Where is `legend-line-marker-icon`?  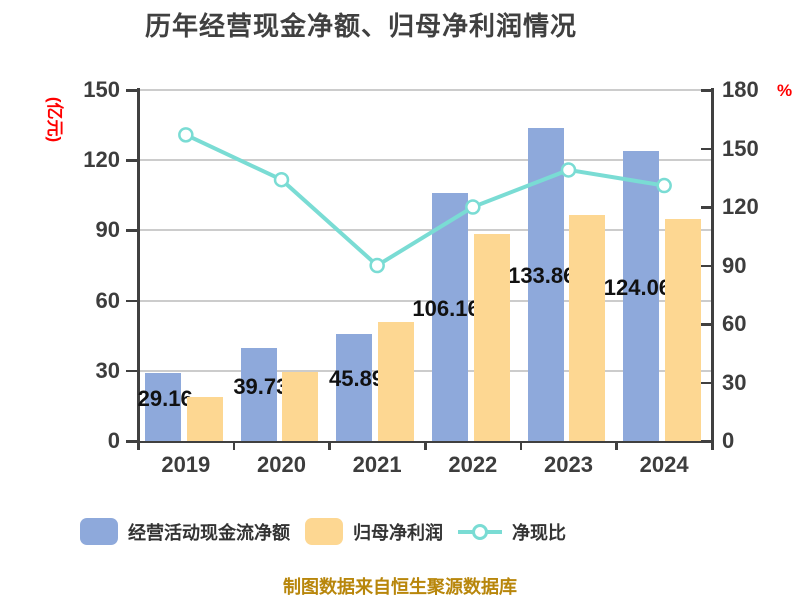
legend-line-marker-icon is located at coordinates (480, 531).